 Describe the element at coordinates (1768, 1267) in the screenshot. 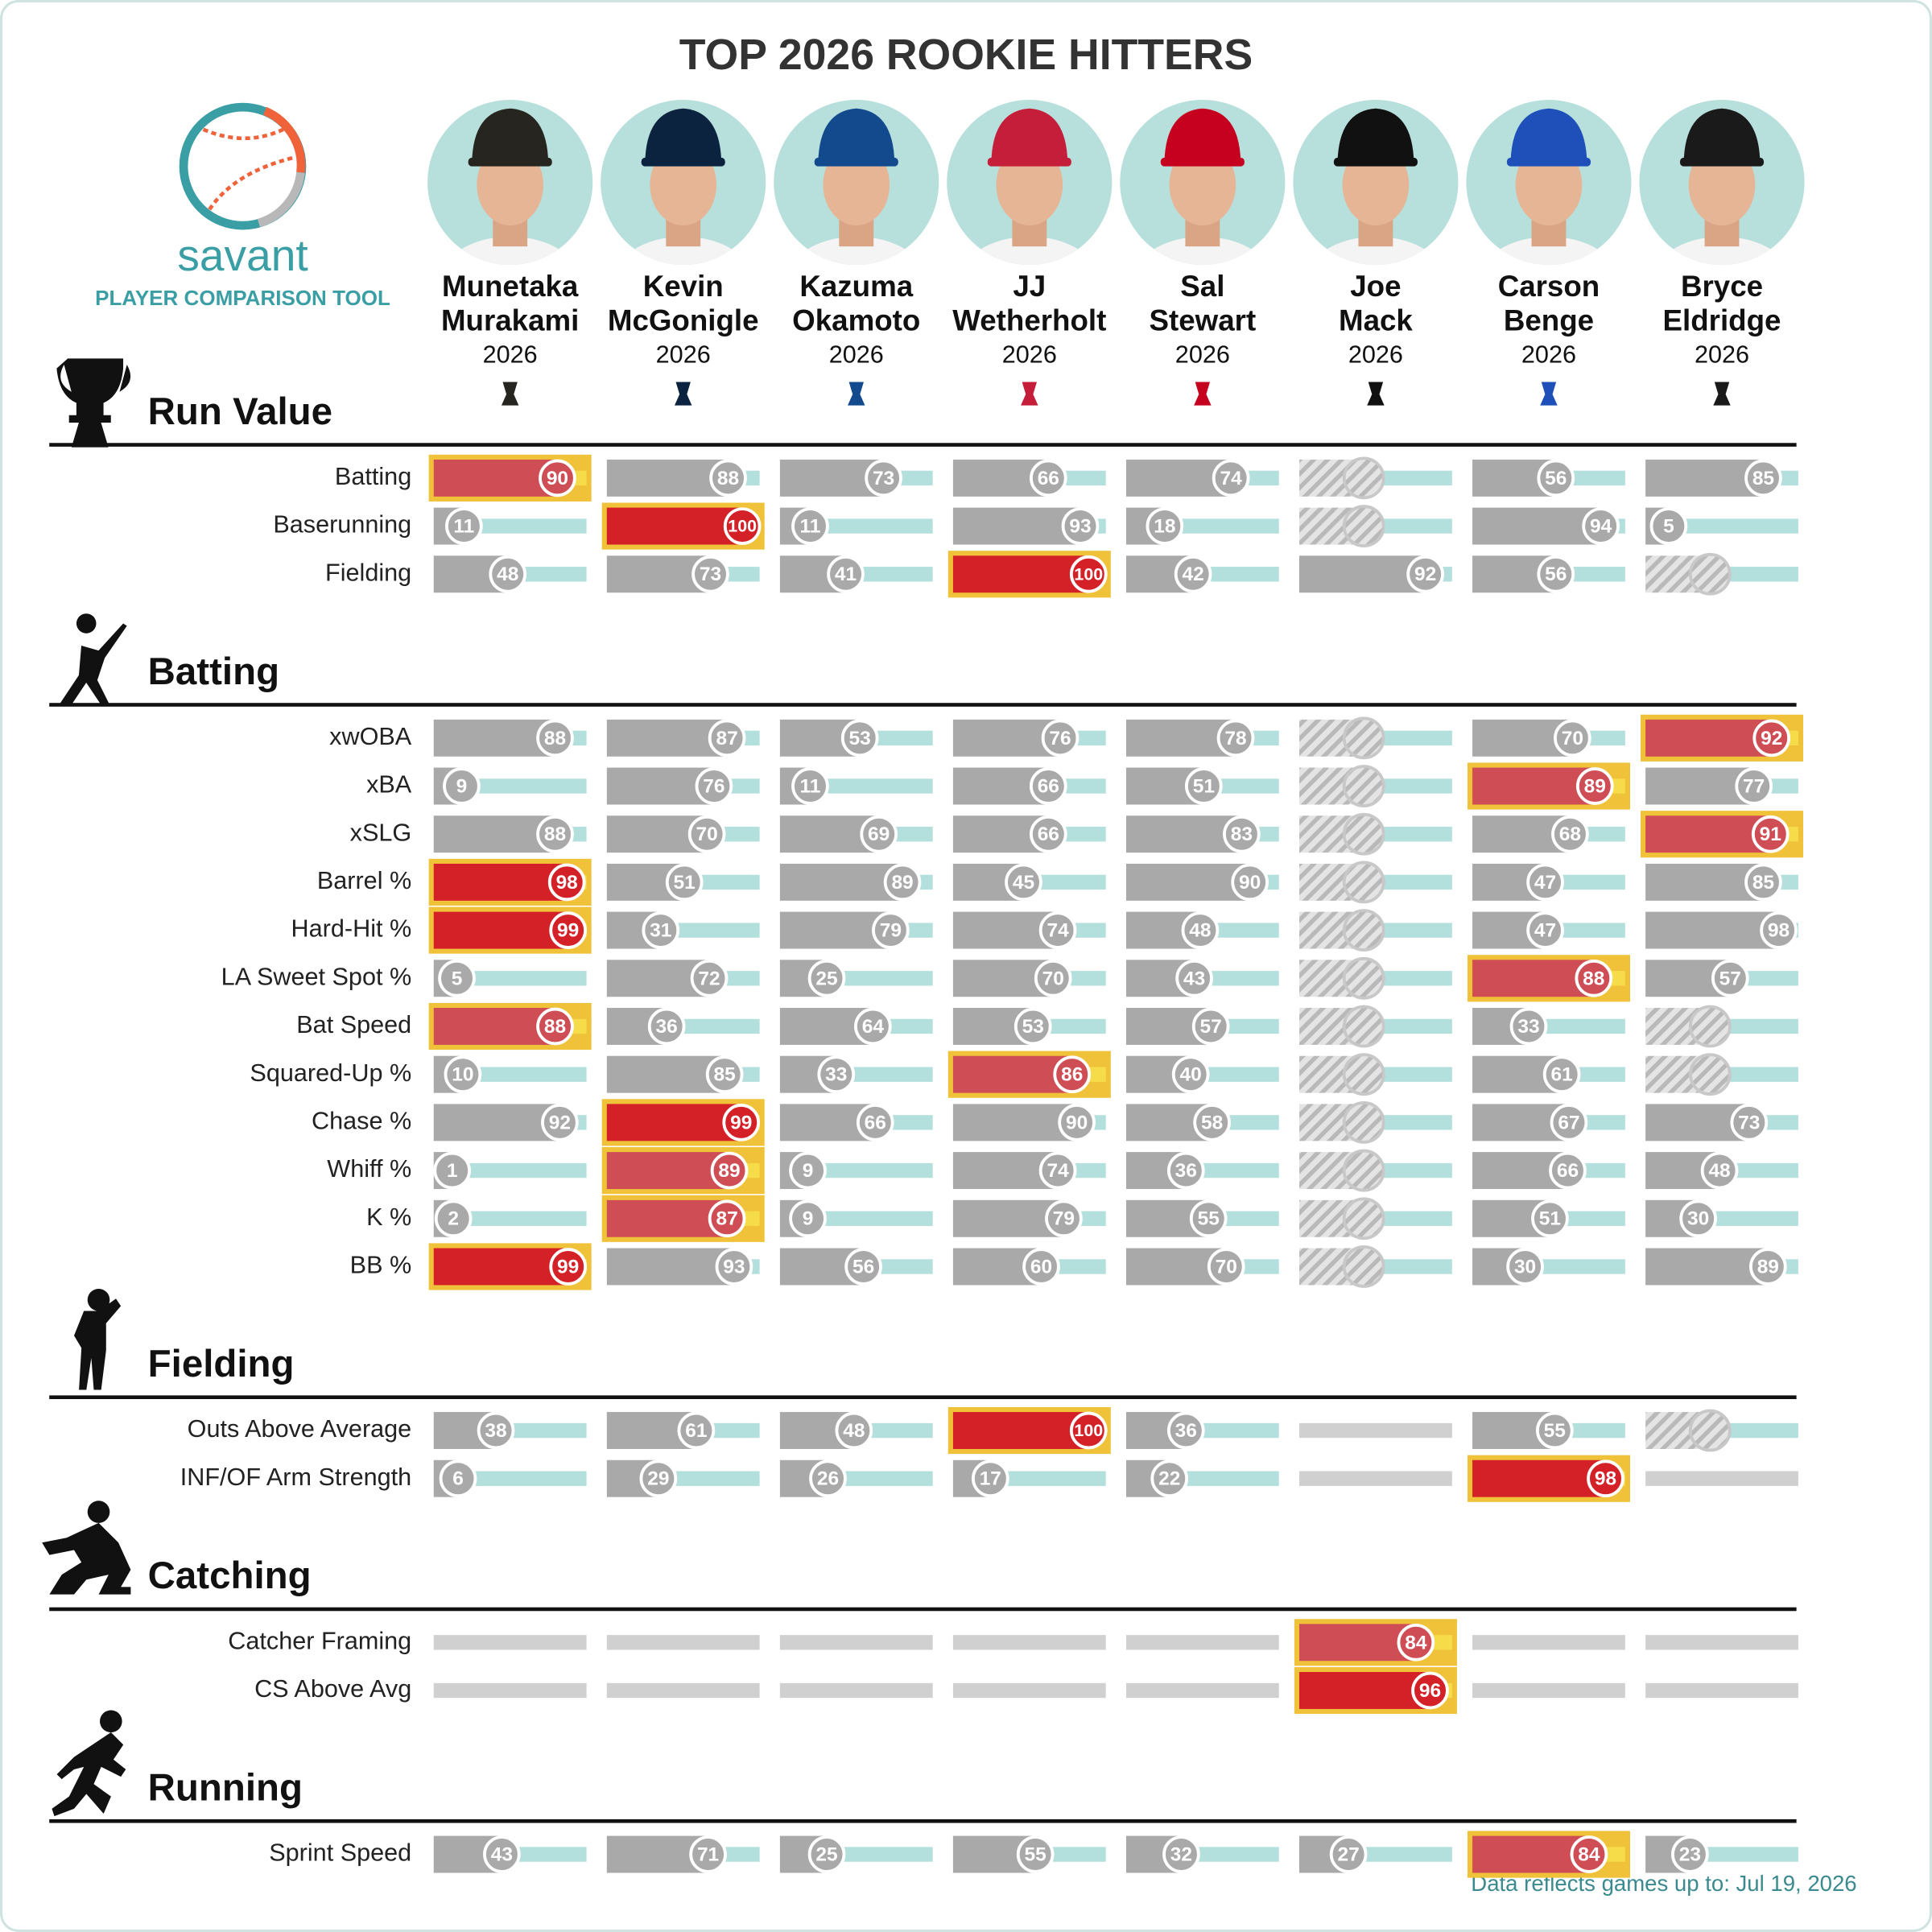

I see `percentile-value: 89` at that location.